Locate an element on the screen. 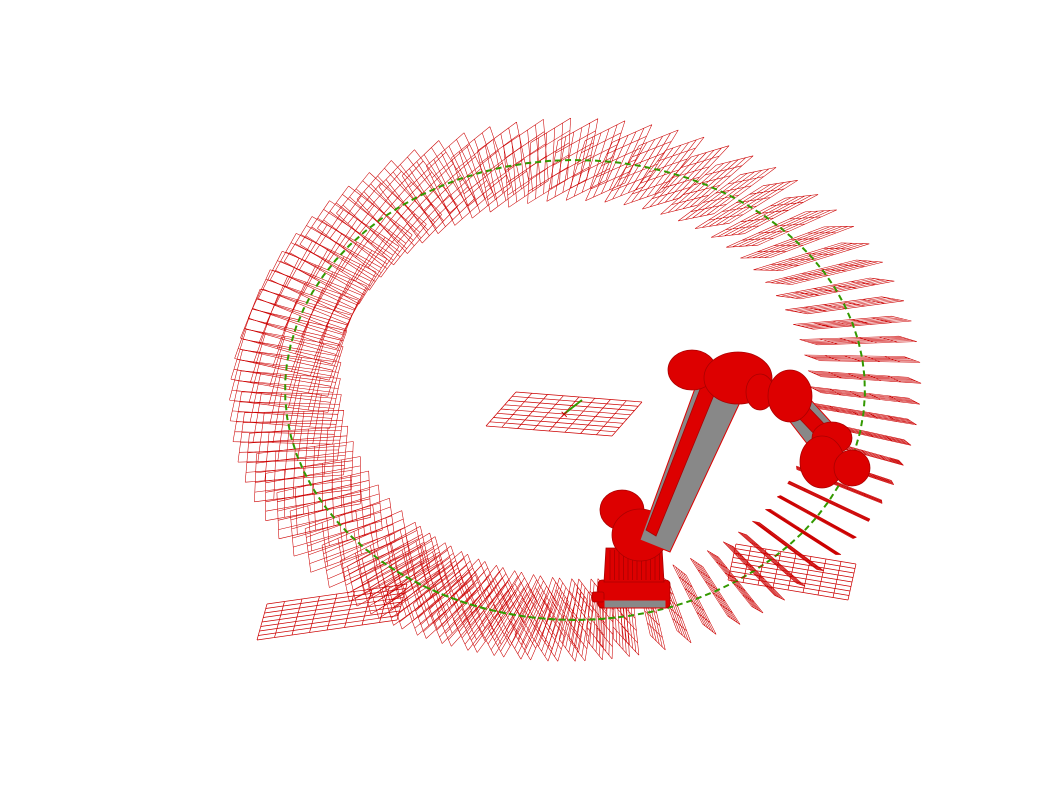 This screenshot has height=802, width=1043. robot-arm is located at coordinates (731, 479).